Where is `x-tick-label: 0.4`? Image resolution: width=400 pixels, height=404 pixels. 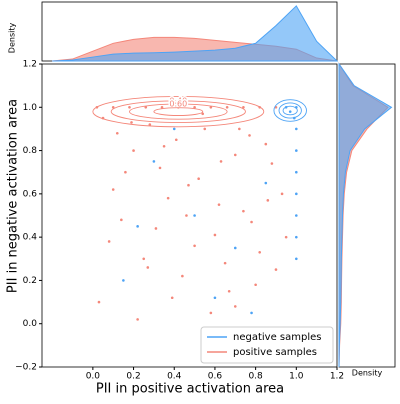
x-tick-label: 0.4 is located at coordinates (174, 377).